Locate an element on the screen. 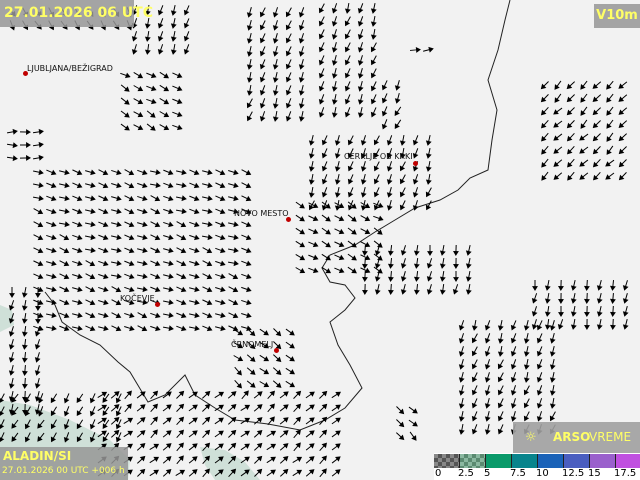 The height and width of the screenshot is (480, 640). legend-label: 7.5 is located at coordinates (518, 473).